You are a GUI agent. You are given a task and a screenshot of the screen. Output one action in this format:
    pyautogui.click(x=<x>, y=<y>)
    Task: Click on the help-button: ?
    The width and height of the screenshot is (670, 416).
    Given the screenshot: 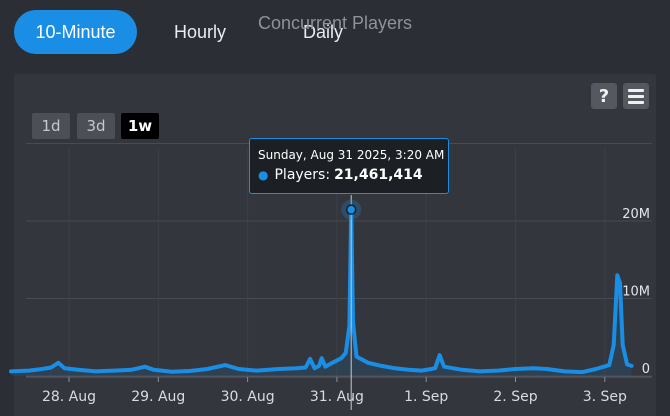 What is the action you would take?
    pyautogui.click(x=604, y=96)
    